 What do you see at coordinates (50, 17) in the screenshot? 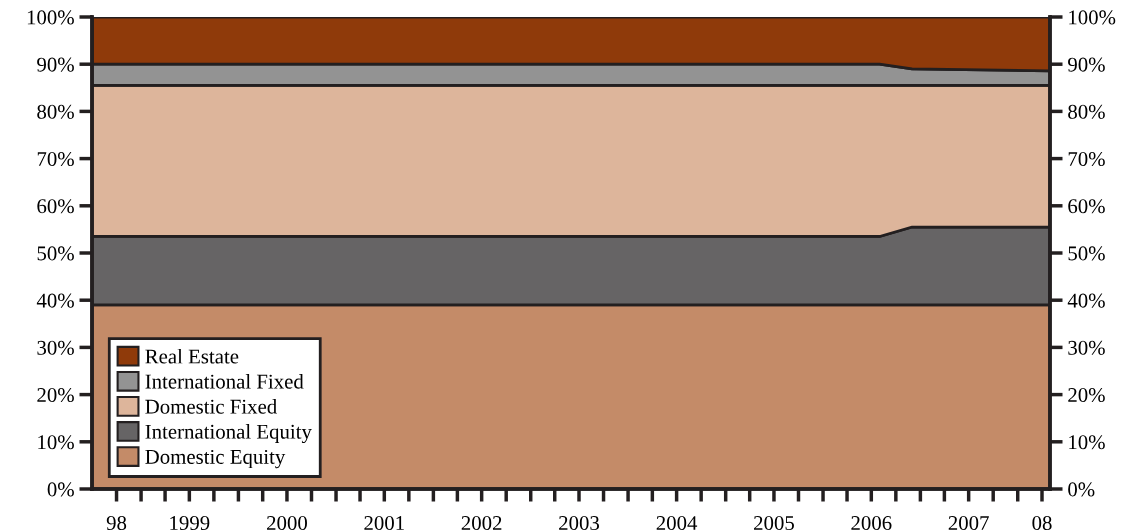
I see `y-tick-label: 100%` at bounding box center [50, 17].